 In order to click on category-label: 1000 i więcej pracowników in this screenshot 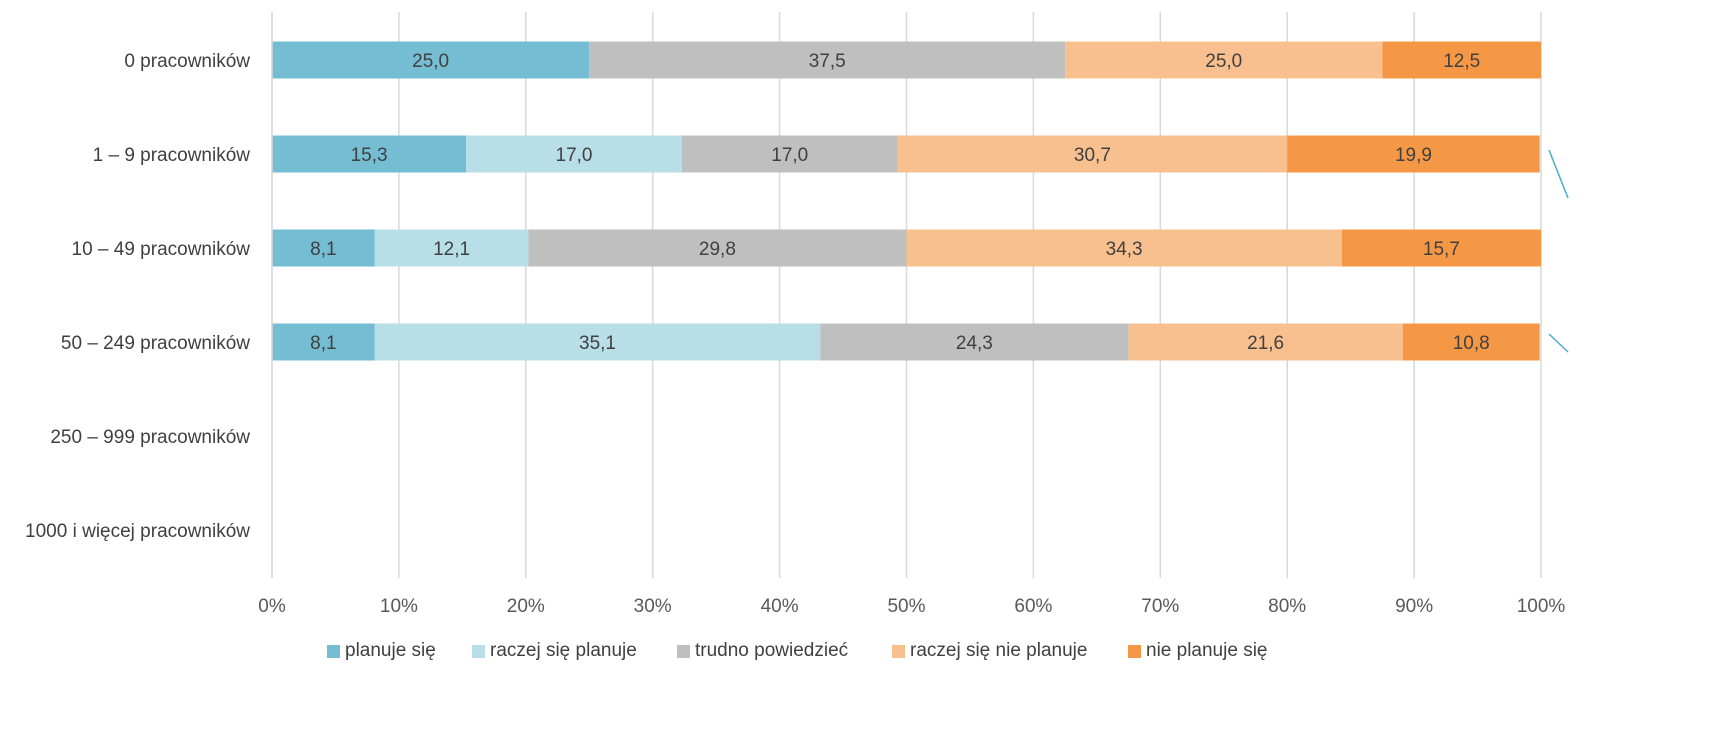, I will do `click(137, 531)`.